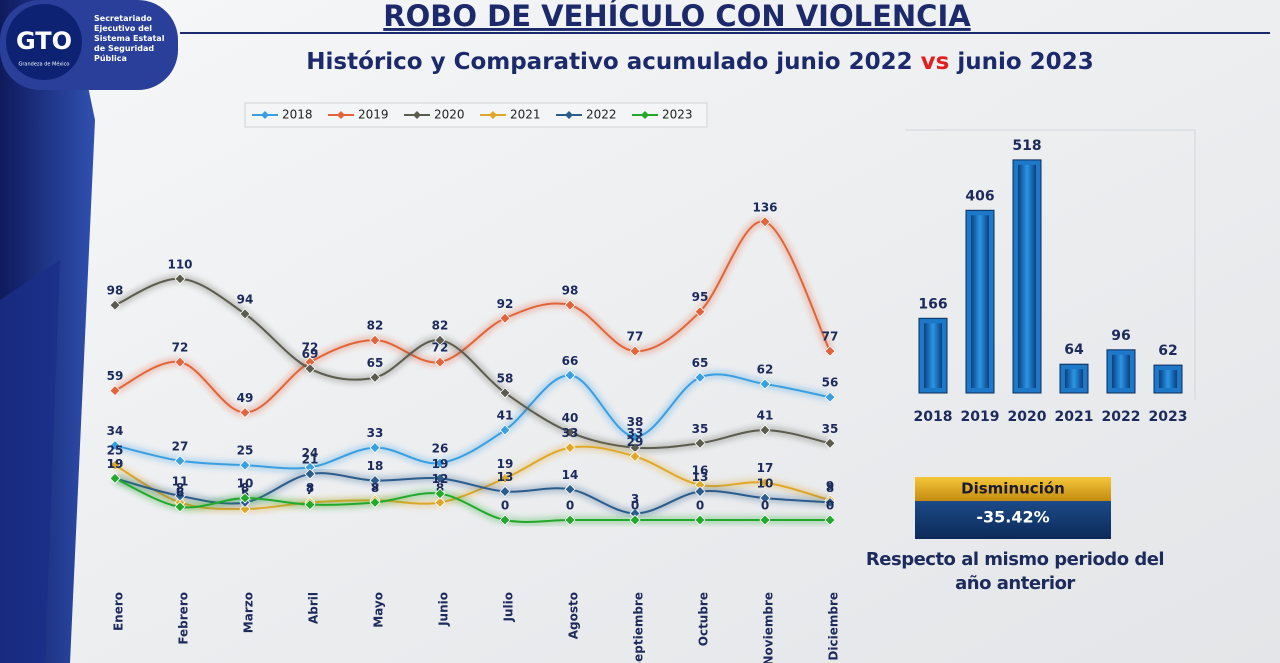  What do you see at coordinates (635, 499) in the screenshot?
I see `data-label: 3` at bounding box center [635, 499].